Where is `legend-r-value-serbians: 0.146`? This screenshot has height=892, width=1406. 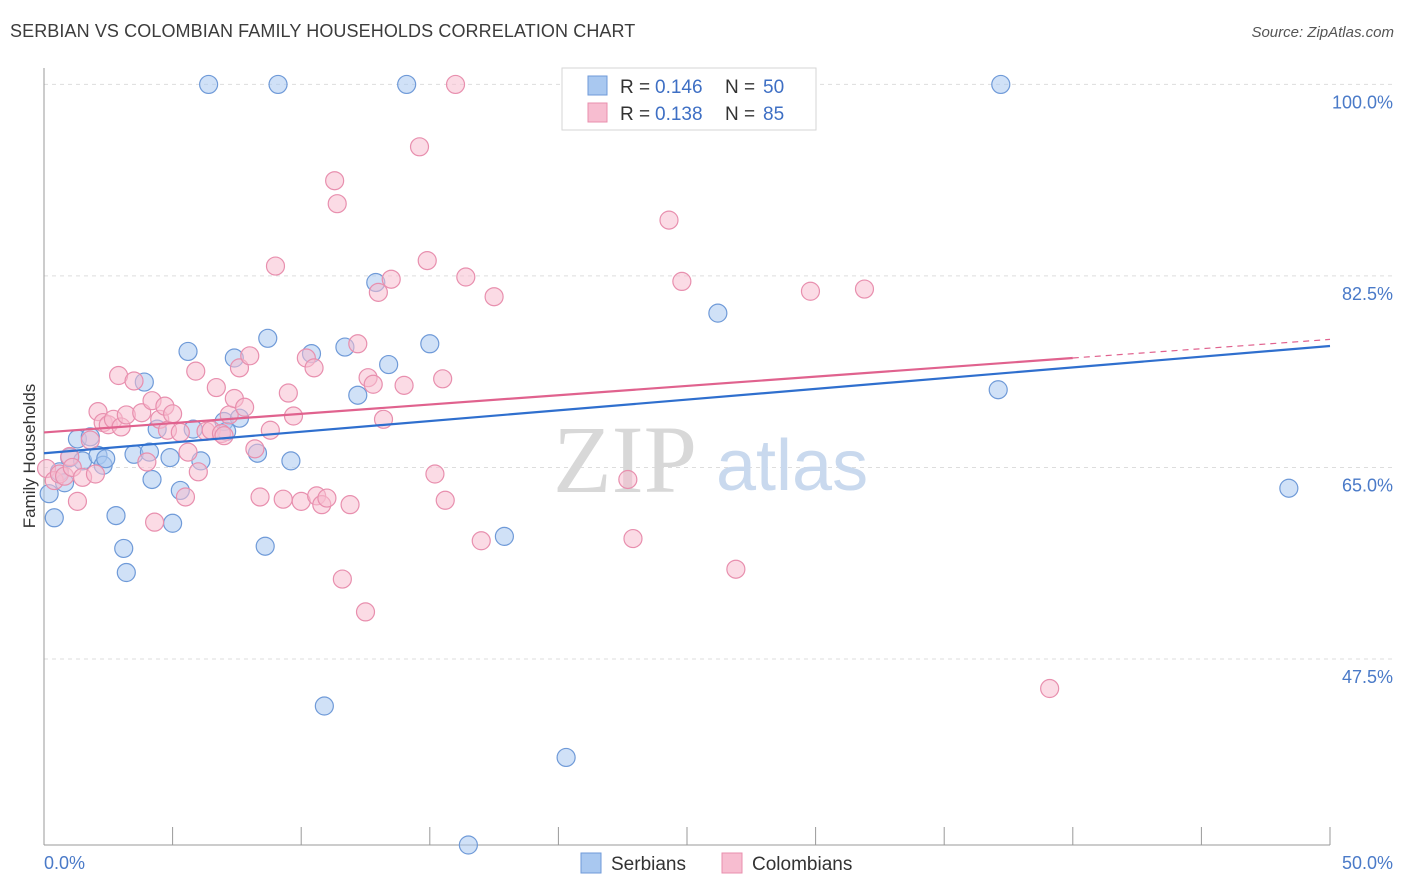 legend-r-value-serbians: 0.146 is located at coordinates (679, 87).